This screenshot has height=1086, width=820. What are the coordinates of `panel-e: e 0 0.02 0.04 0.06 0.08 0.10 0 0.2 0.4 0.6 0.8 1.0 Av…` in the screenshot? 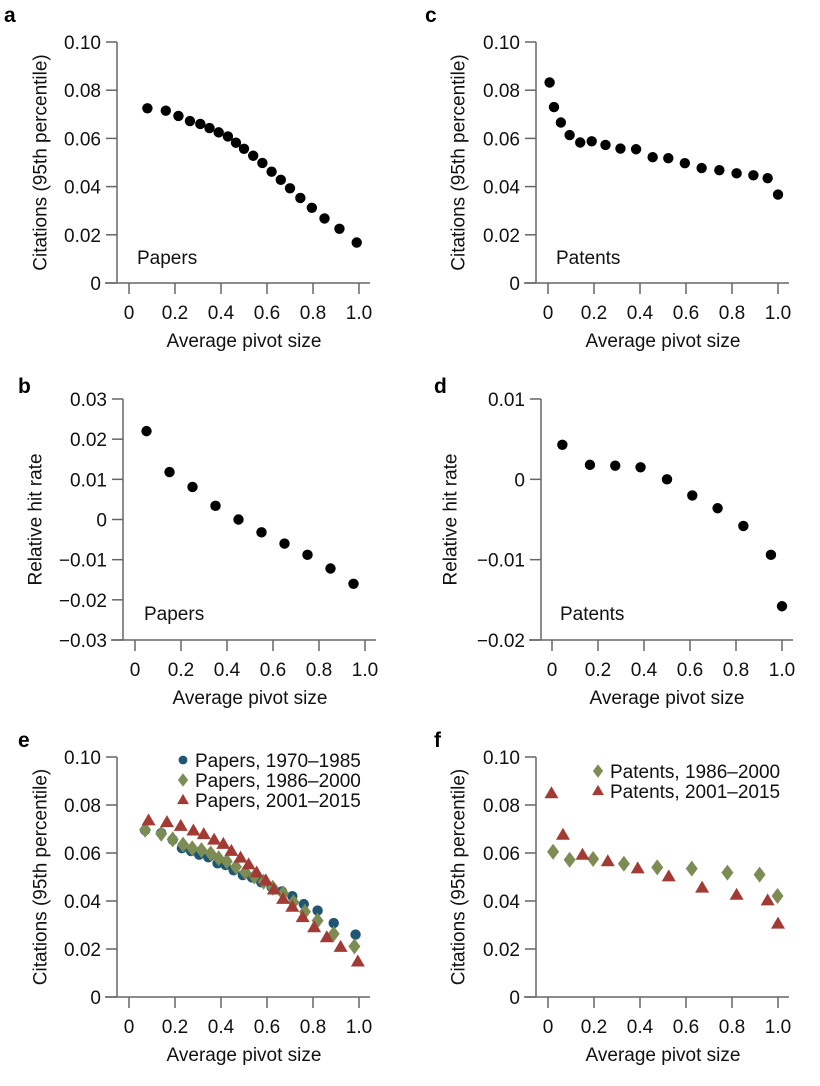 It's located at (195, 897).